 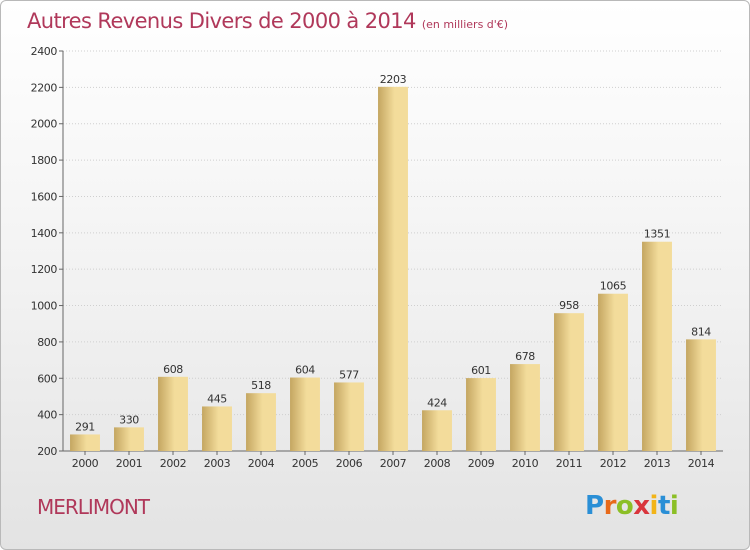 I want to click on x-tick-label: 2006, so click(x=349, y=463).